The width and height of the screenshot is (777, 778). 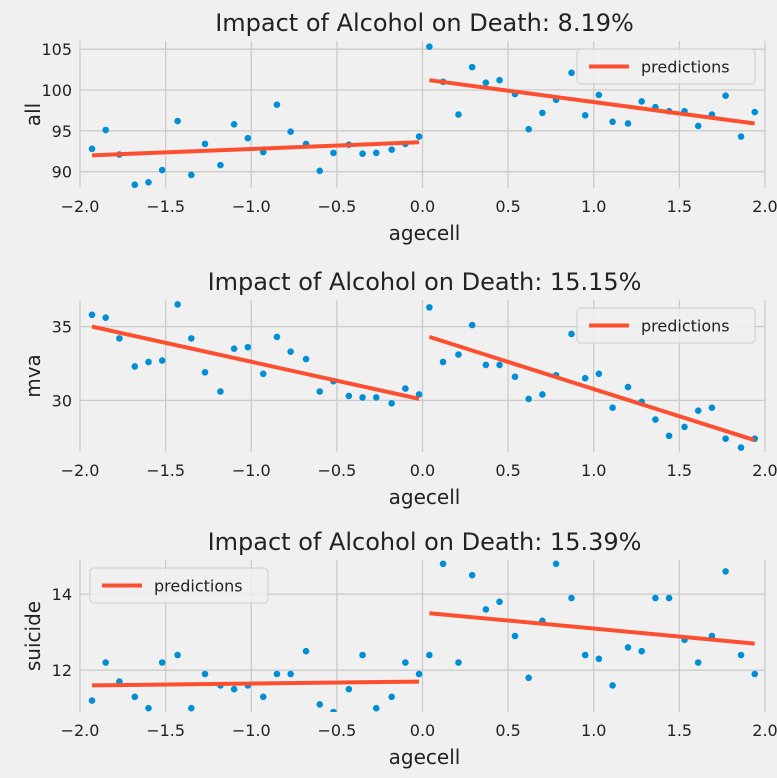 What do you see at coordinates (424, 23) in the screenshot?
I see `chart-title: Impact of Alcohol on Death: 8.19%` at bounding box center [424, 23].